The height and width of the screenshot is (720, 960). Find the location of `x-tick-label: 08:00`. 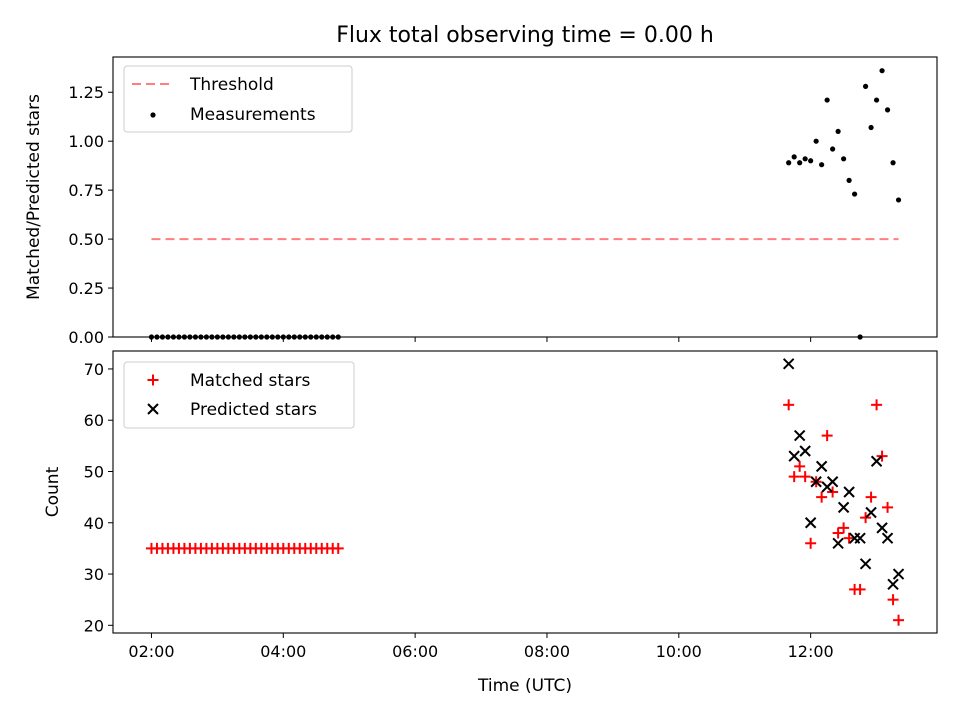

x-tick-label: 08:00 is located at coordinates (547, 651).